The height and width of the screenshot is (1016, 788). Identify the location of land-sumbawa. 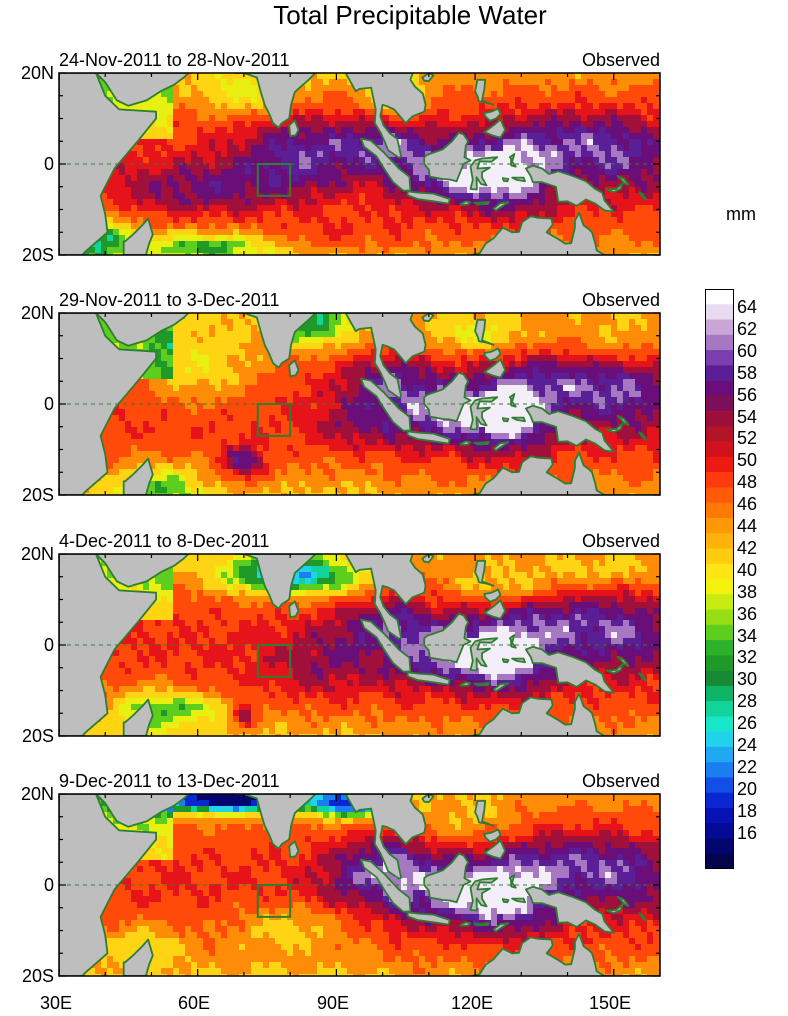
(465, 443).